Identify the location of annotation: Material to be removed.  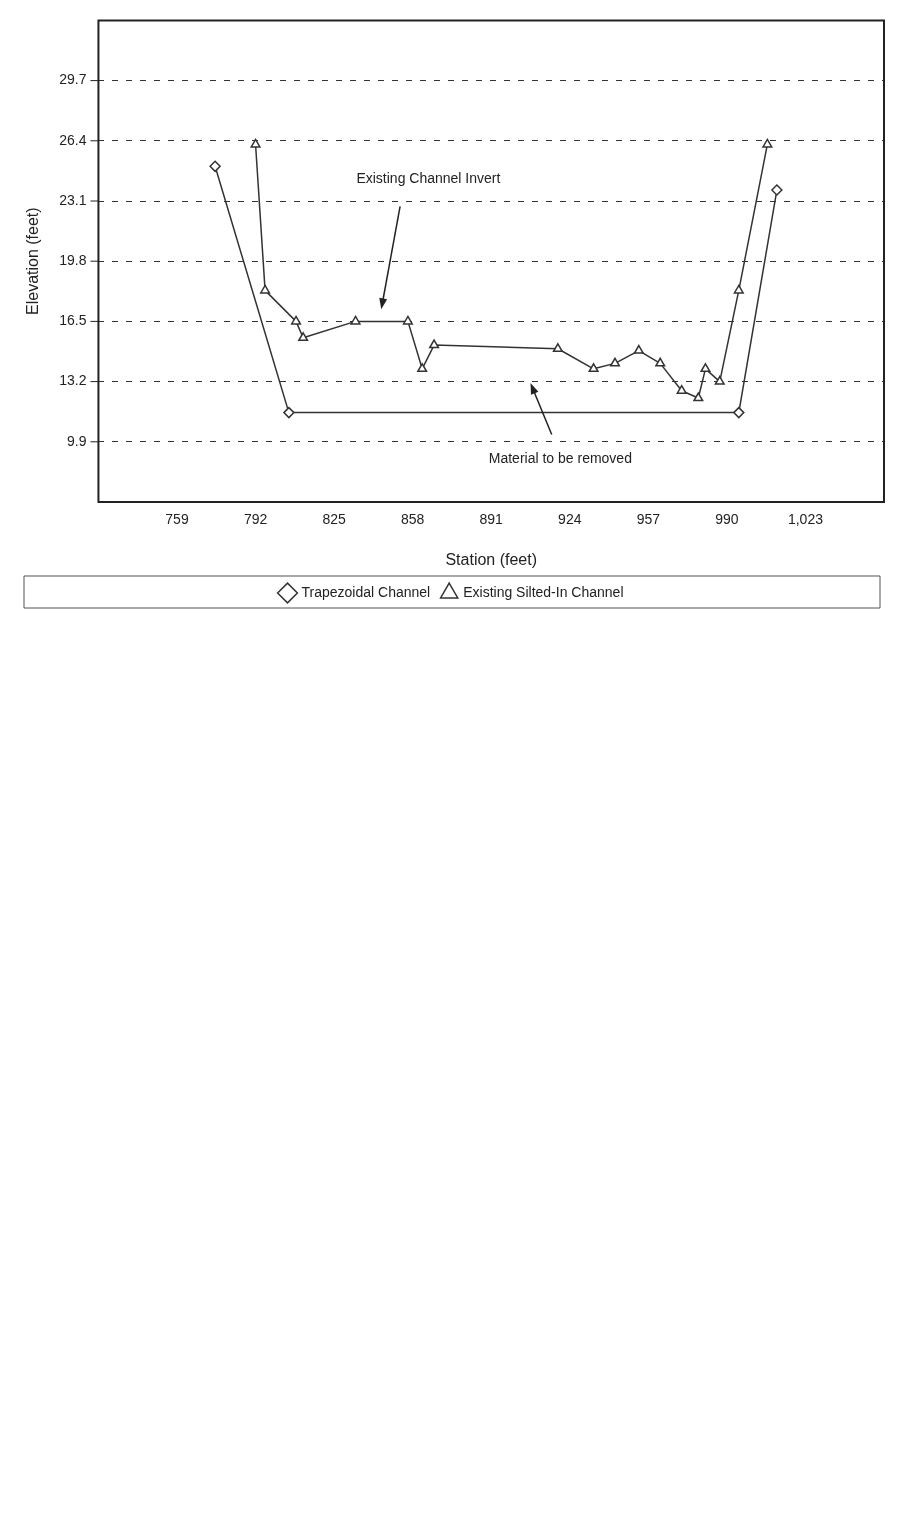
(560, 457).